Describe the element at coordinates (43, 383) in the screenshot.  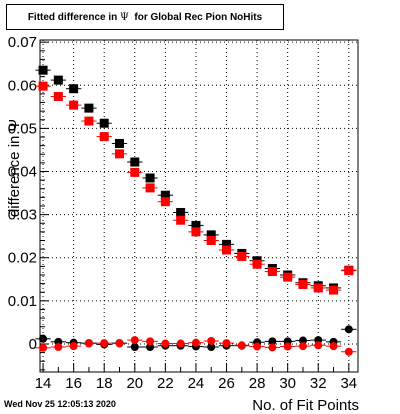
I see `x-tick-label: 14` at that location.